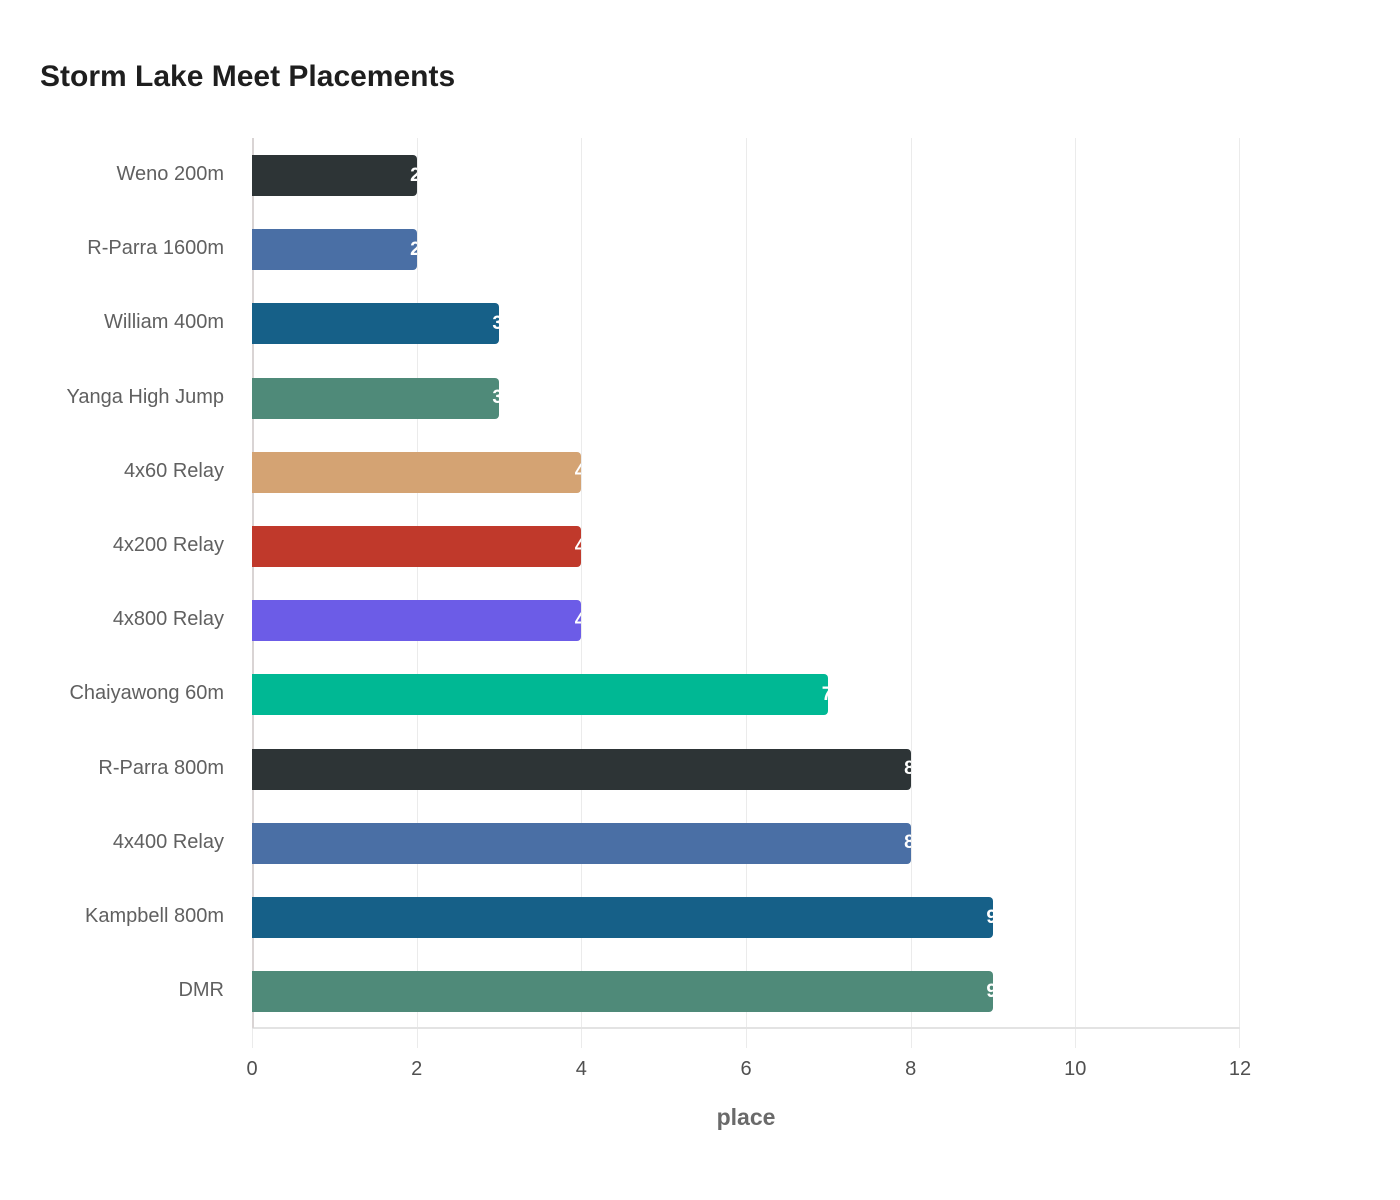 The height and width of the screenshot is (1200, 1400). What do you see at coordinates (155, 248) in the screenshot?
I see `y-tick-label: R-Parra 1600m` at bounding box center [155, 248].